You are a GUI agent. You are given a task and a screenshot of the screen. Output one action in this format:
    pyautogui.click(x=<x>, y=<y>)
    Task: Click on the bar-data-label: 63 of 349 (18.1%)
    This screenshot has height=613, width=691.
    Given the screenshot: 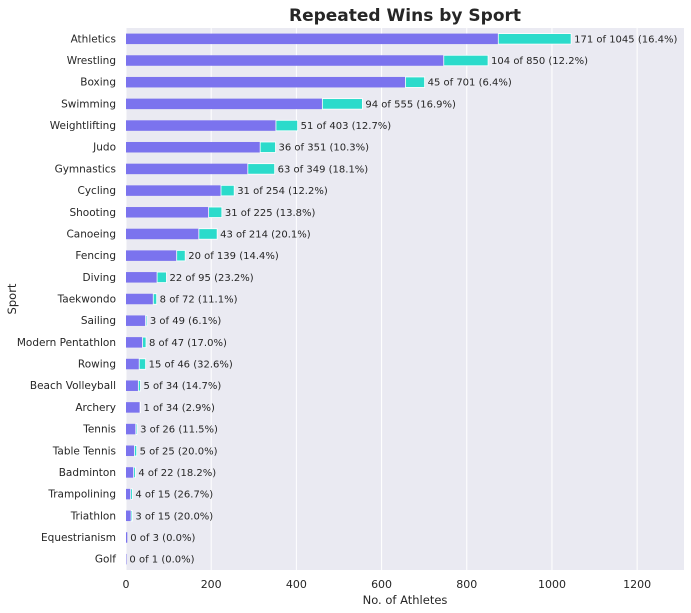 What is the action you would take?
    pyautogui.click(x=323, y=169)
    